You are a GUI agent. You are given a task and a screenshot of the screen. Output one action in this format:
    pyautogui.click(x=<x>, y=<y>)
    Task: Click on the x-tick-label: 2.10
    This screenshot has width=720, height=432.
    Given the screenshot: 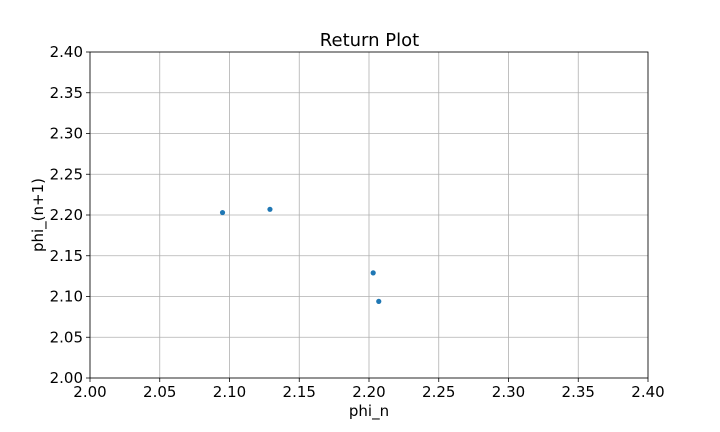 What is the action you would take?
    pyautogui.click(x=229, y=392)
    